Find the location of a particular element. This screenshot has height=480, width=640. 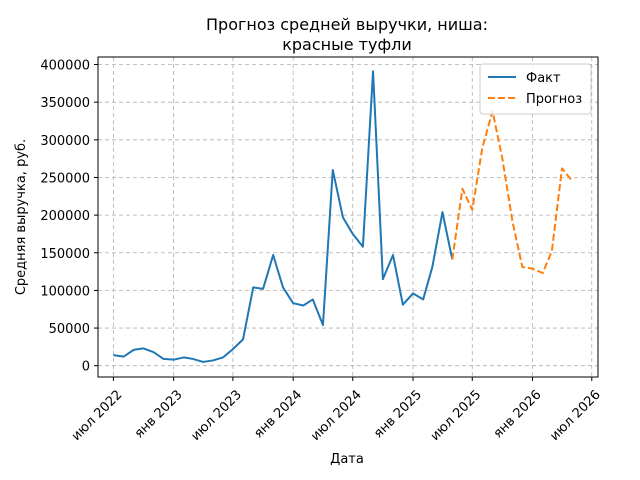

y-axis-title: Средняя выручка, руб. is located at coordinates (21, 217).